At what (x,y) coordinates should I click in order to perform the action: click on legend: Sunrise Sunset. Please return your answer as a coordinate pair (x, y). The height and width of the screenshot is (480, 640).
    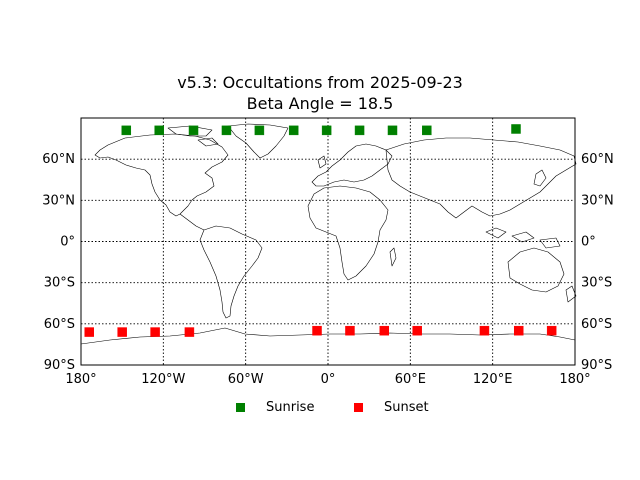
    Looking at the image, I should click on (320, 410).